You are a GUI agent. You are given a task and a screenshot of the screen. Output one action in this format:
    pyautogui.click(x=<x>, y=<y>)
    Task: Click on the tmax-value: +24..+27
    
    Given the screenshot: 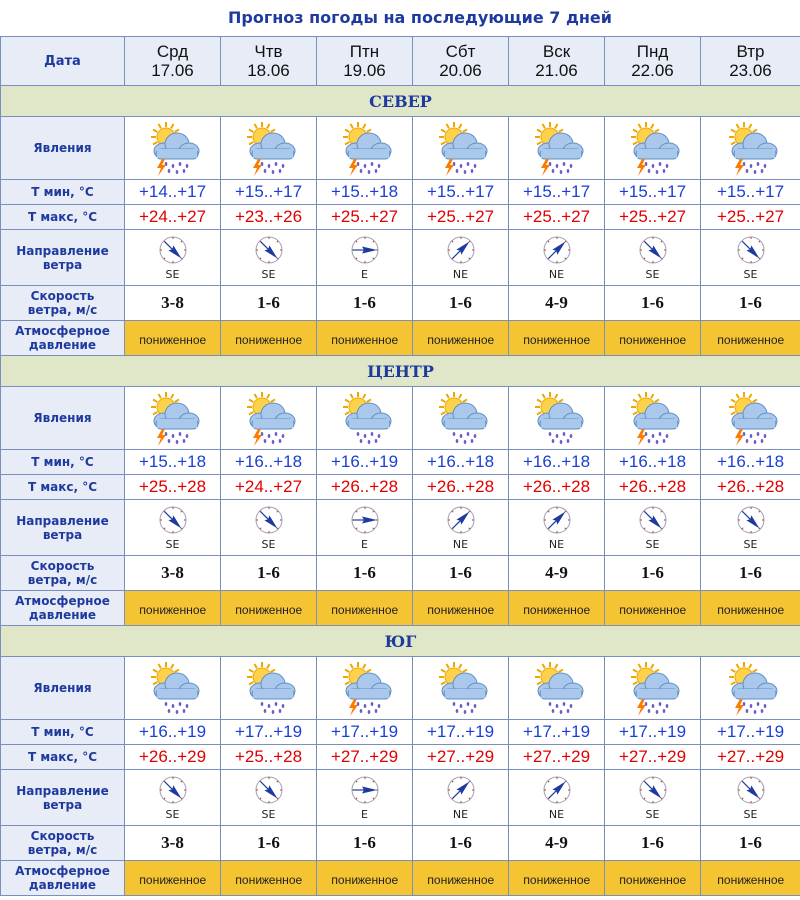 What is the action you would take?
    pyautogui.click(x=268, y=486)
    